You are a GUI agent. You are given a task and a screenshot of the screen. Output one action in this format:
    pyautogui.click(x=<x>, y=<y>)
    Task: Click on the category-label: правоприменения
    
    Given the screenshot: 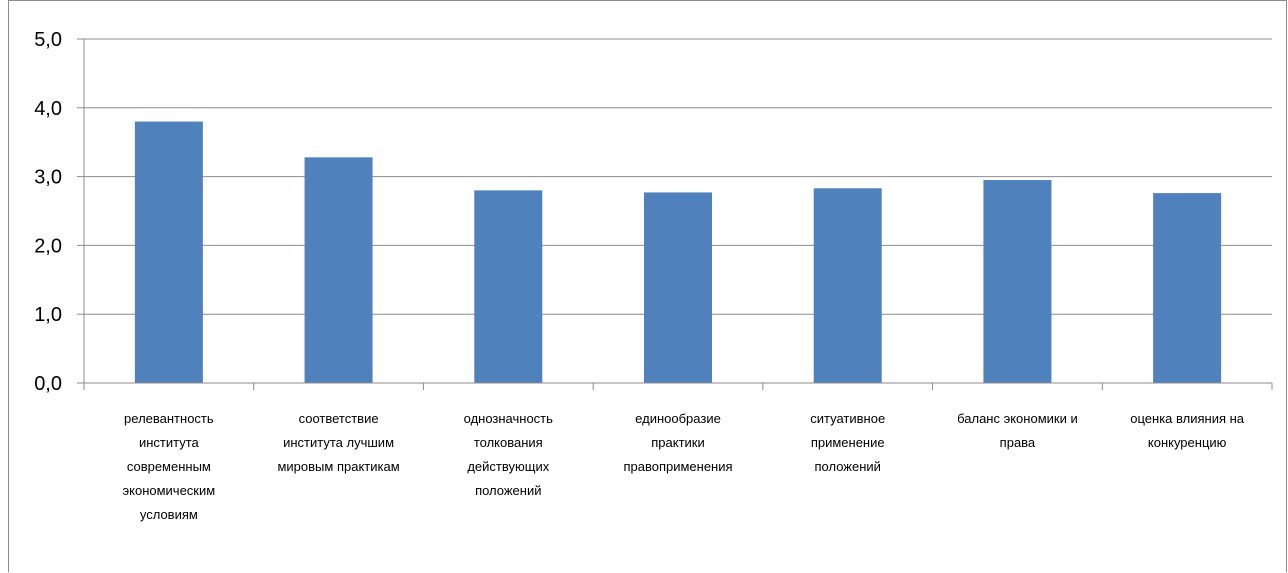 What is the action you would take?
    pyautogui.click(x=677, y=466)
    